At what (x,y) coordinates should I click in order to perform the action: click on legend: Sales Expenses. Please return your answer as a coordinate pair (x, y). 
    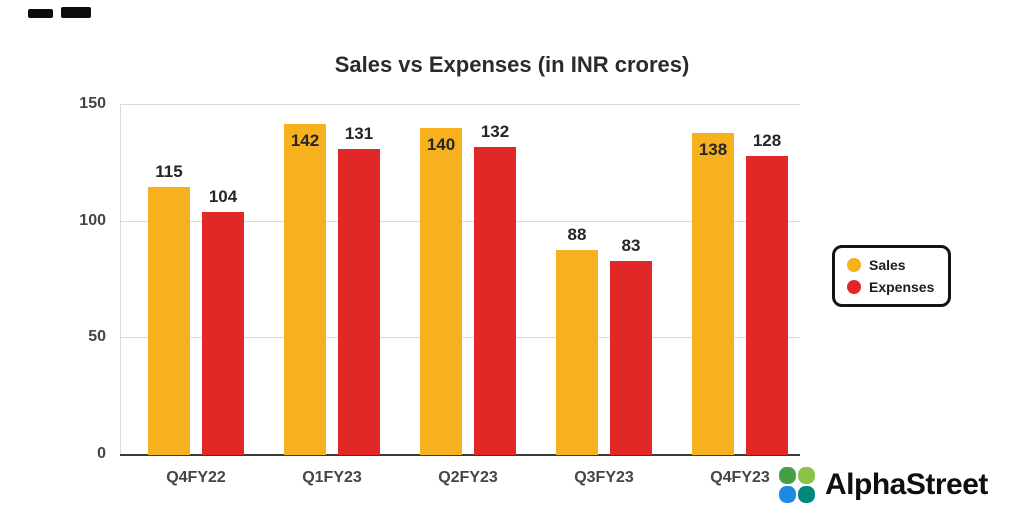
    Looking at the image, I should click on (892, 276).